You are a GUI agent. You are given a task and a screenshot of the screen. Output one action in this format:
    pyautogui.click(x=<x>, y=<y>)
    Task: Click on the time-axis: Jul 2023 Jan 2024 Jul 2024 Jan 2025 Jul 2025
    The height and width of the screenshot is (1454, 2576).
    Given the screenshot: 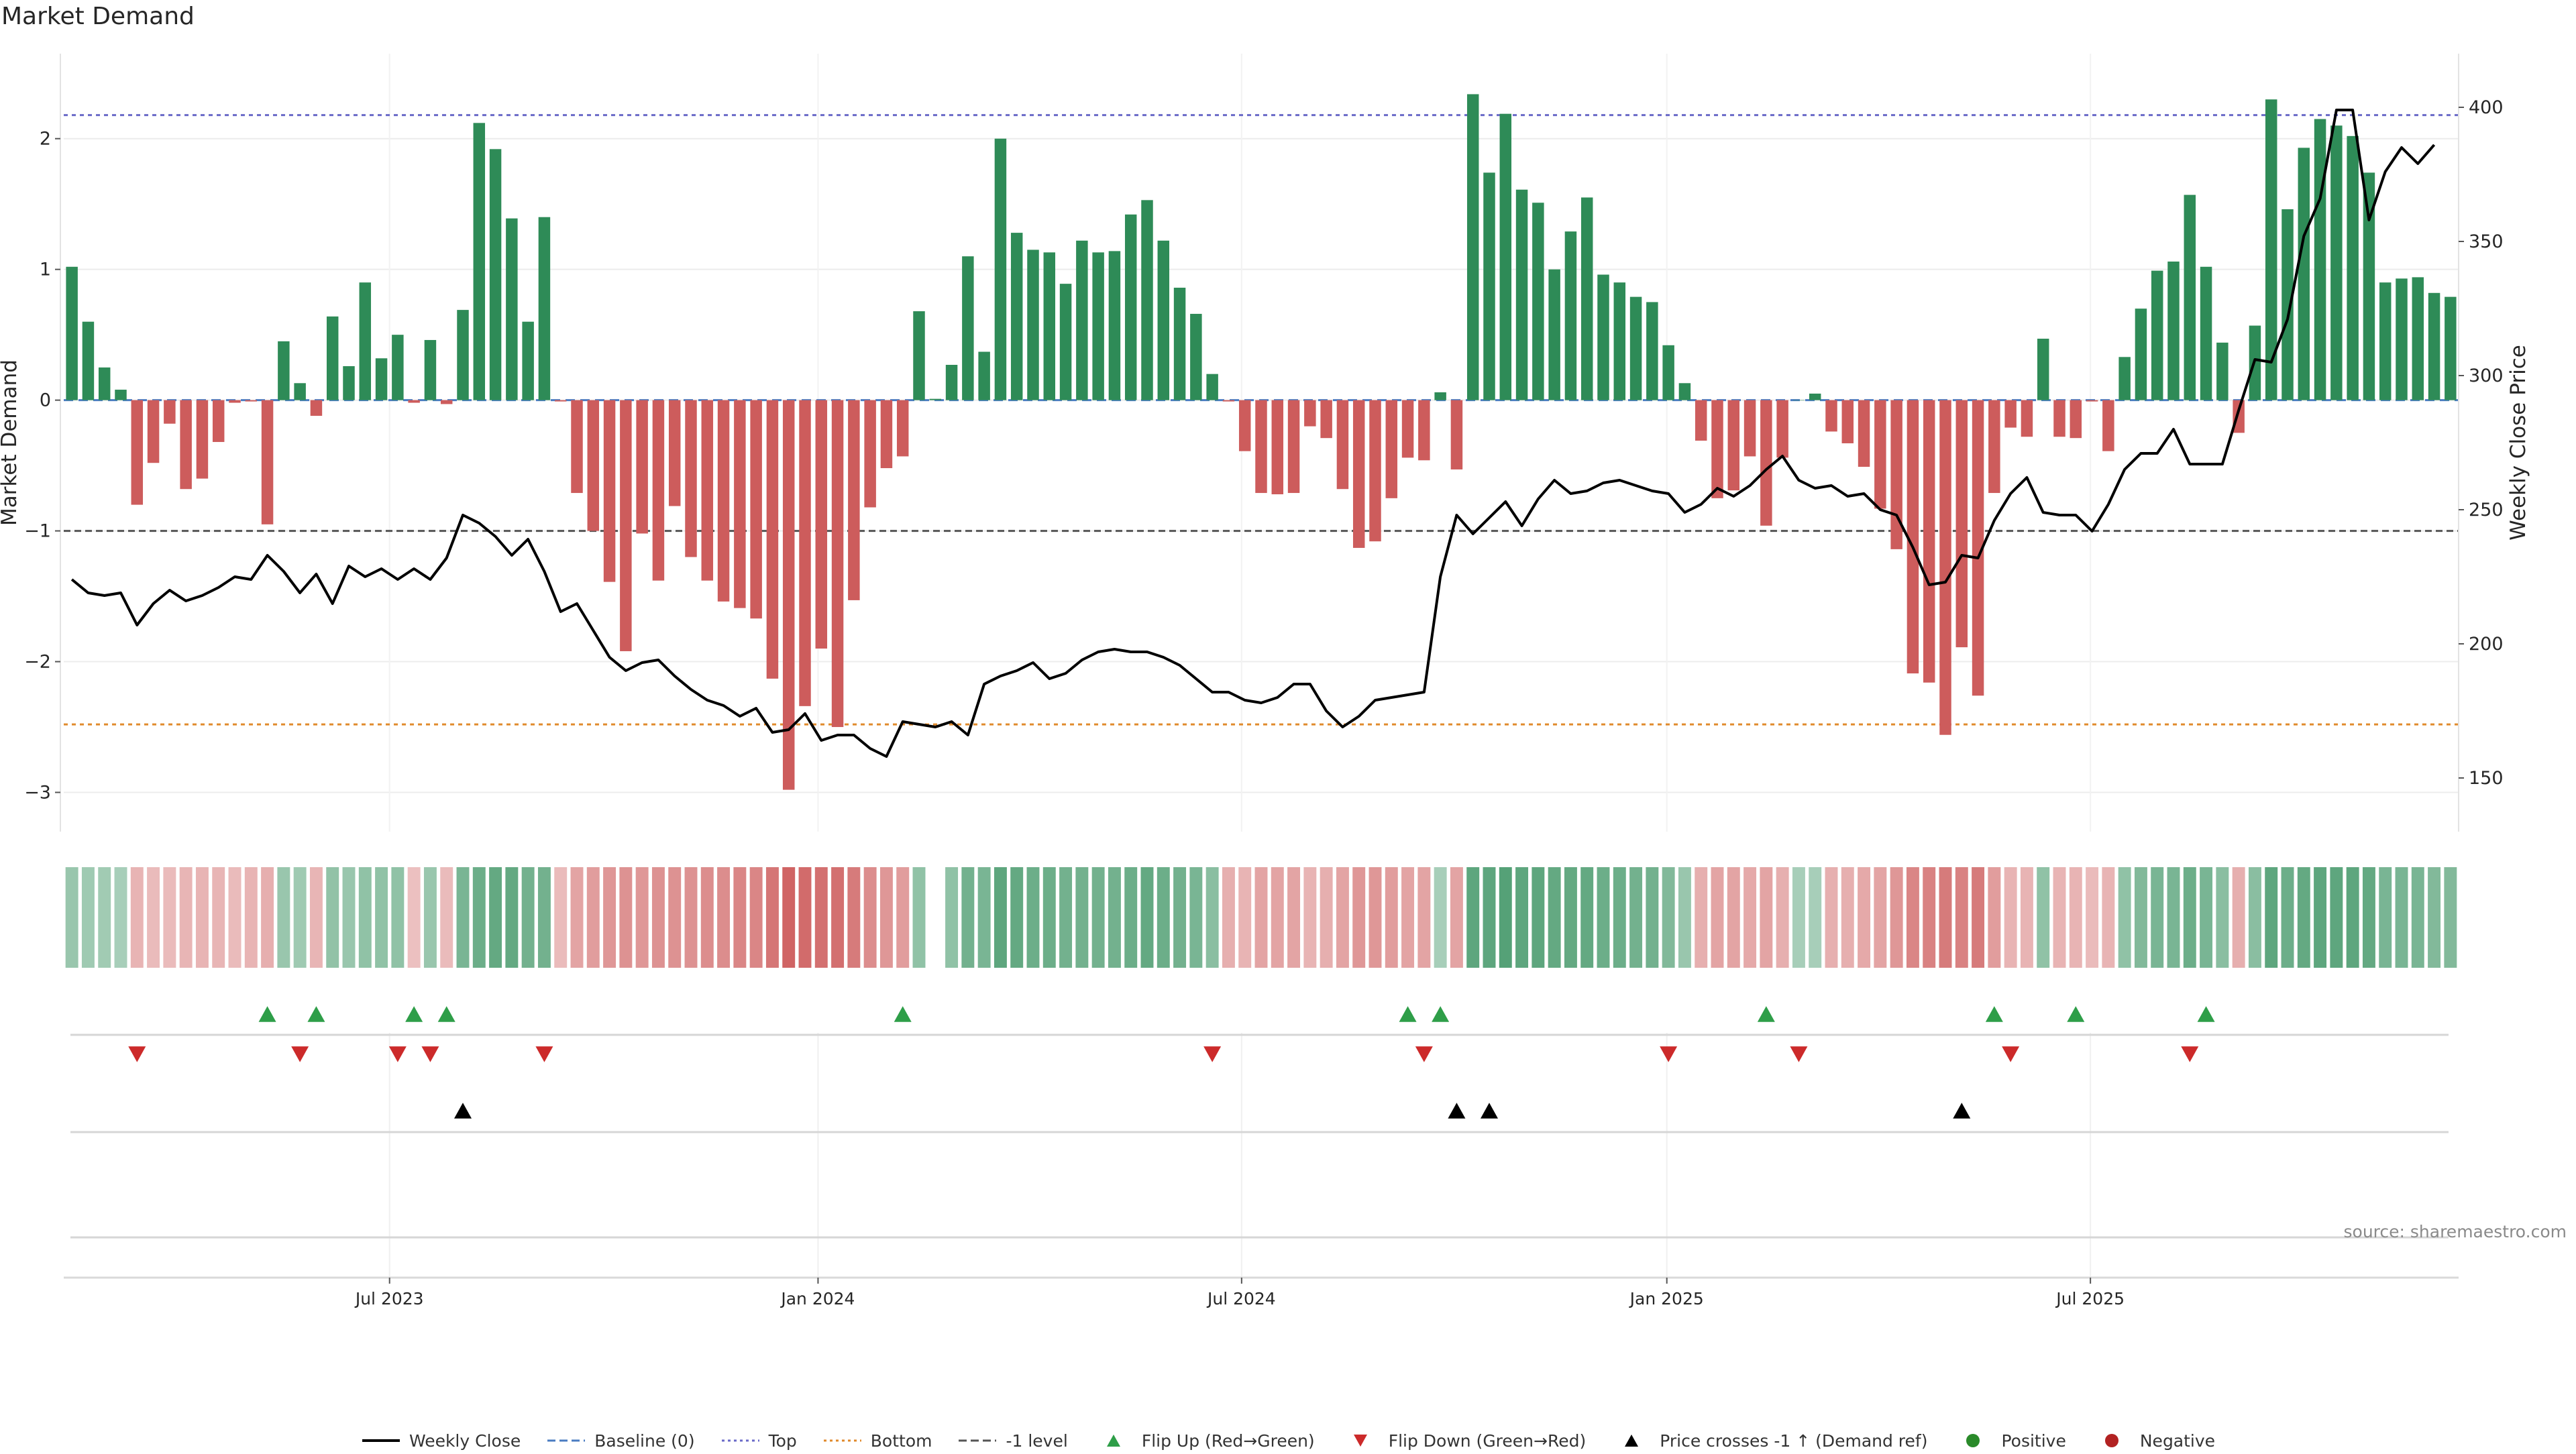 What is the action you would take?
    pyautogui.click(x=1261, y=1292)
    